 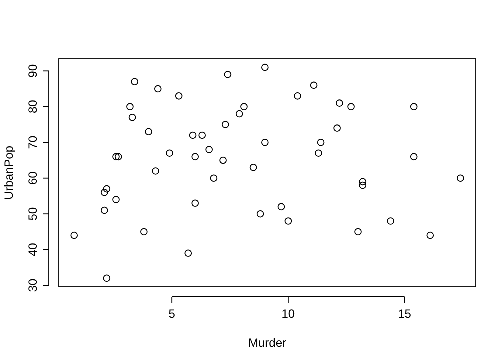 What do you see at coordinates (33, 249) in the screenshot?
I see `y-tick-label: 40` at bounding box center [33, 249].